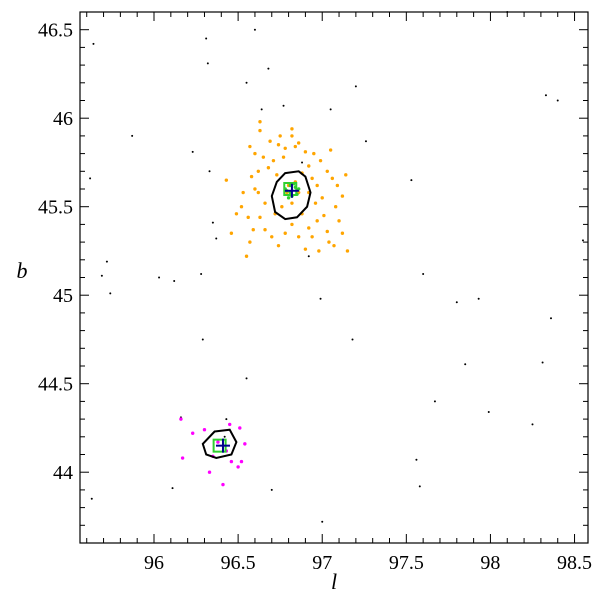  What do you see at coordinates (238, 563) in the screenshot?
I see `x-tick-label: 96.5` at bounding box center [238, 563].